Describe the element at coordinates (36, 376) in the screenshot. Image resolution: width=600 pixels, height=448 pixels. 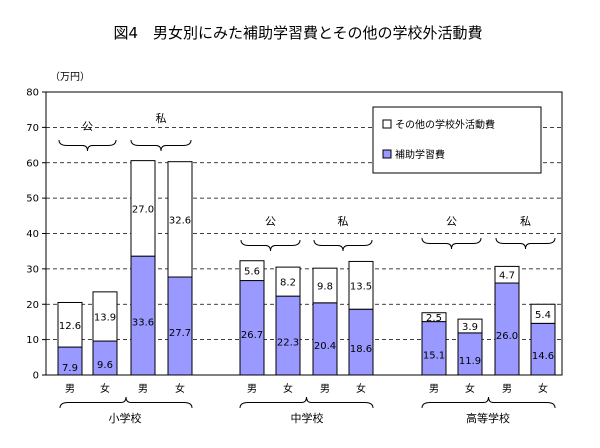
I see `y-tick-label: 0` at that location.